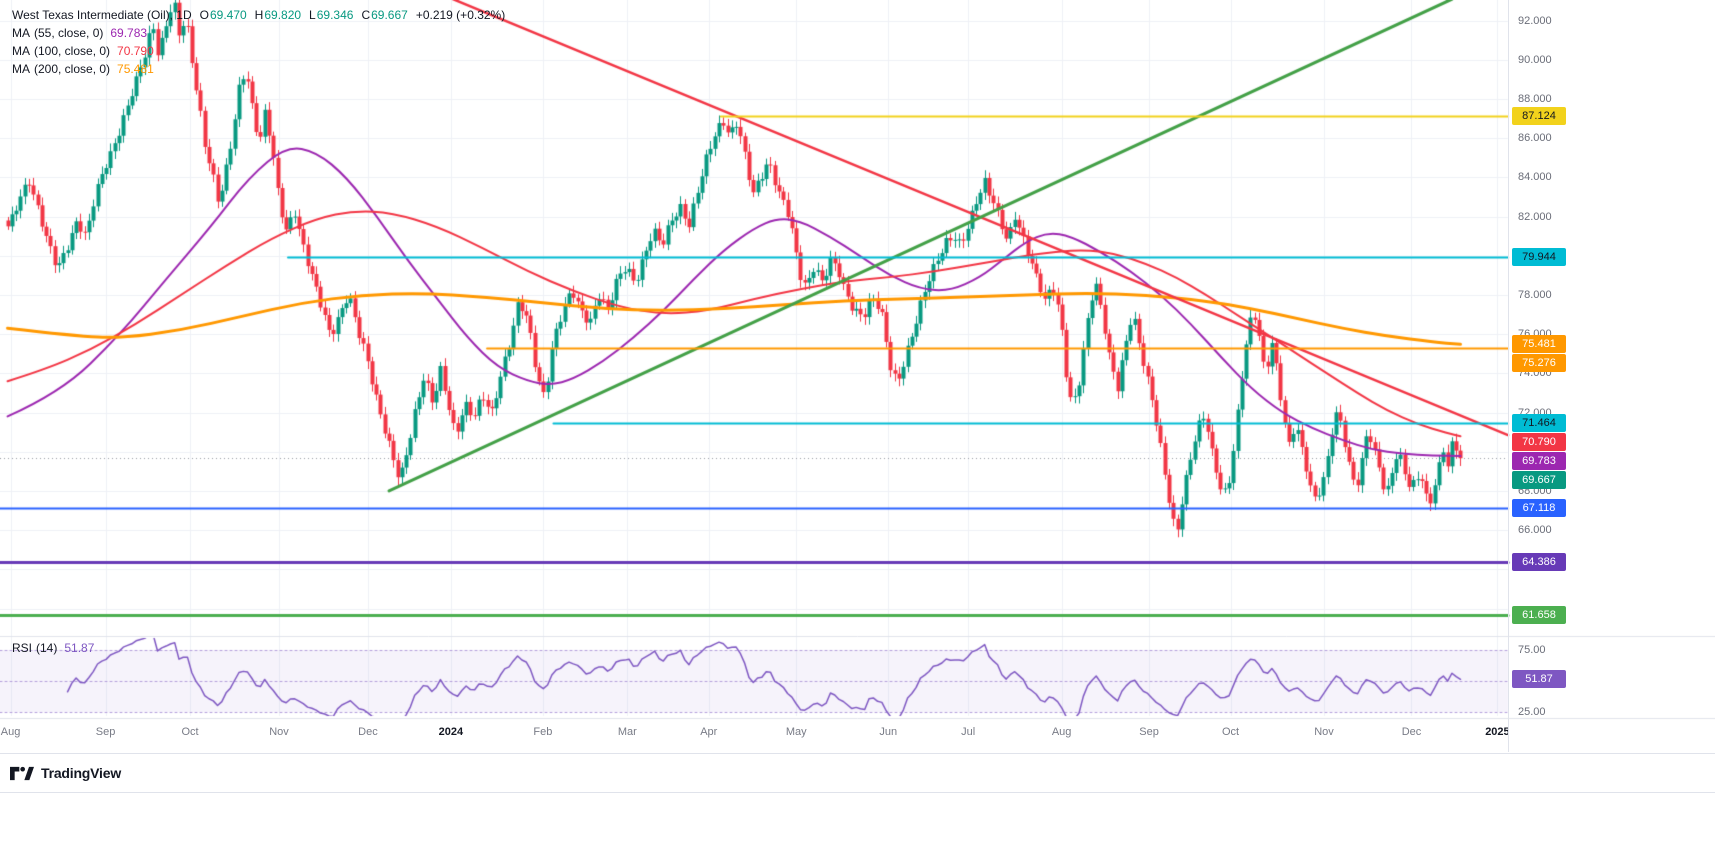  I want to click on tradingview-logo-text: TradingView, so click(81, 773).